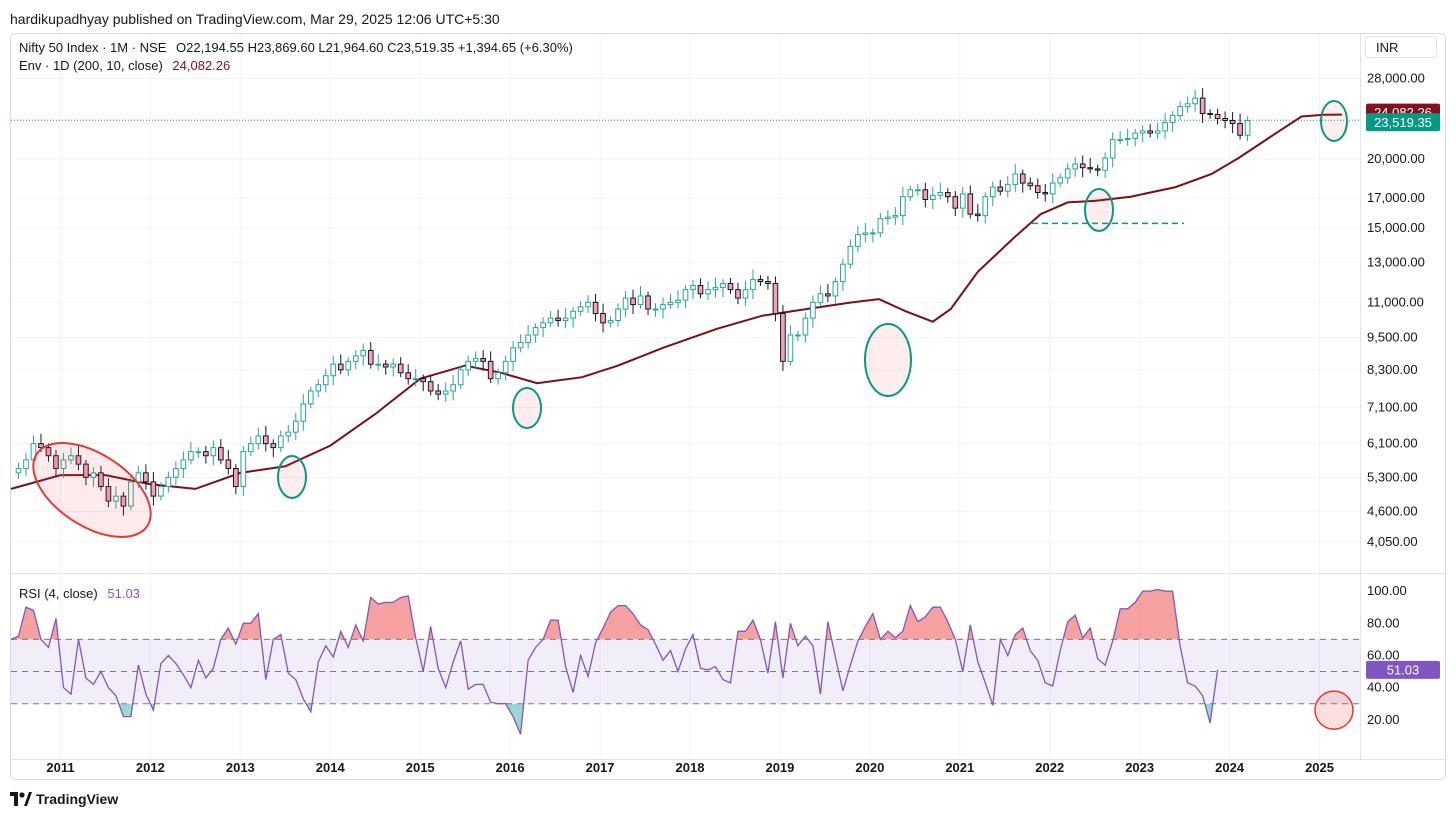 This screenshot has height=817, width=1456. I want to click on rsi-tick-label: 20.00, so click(1383, 719).